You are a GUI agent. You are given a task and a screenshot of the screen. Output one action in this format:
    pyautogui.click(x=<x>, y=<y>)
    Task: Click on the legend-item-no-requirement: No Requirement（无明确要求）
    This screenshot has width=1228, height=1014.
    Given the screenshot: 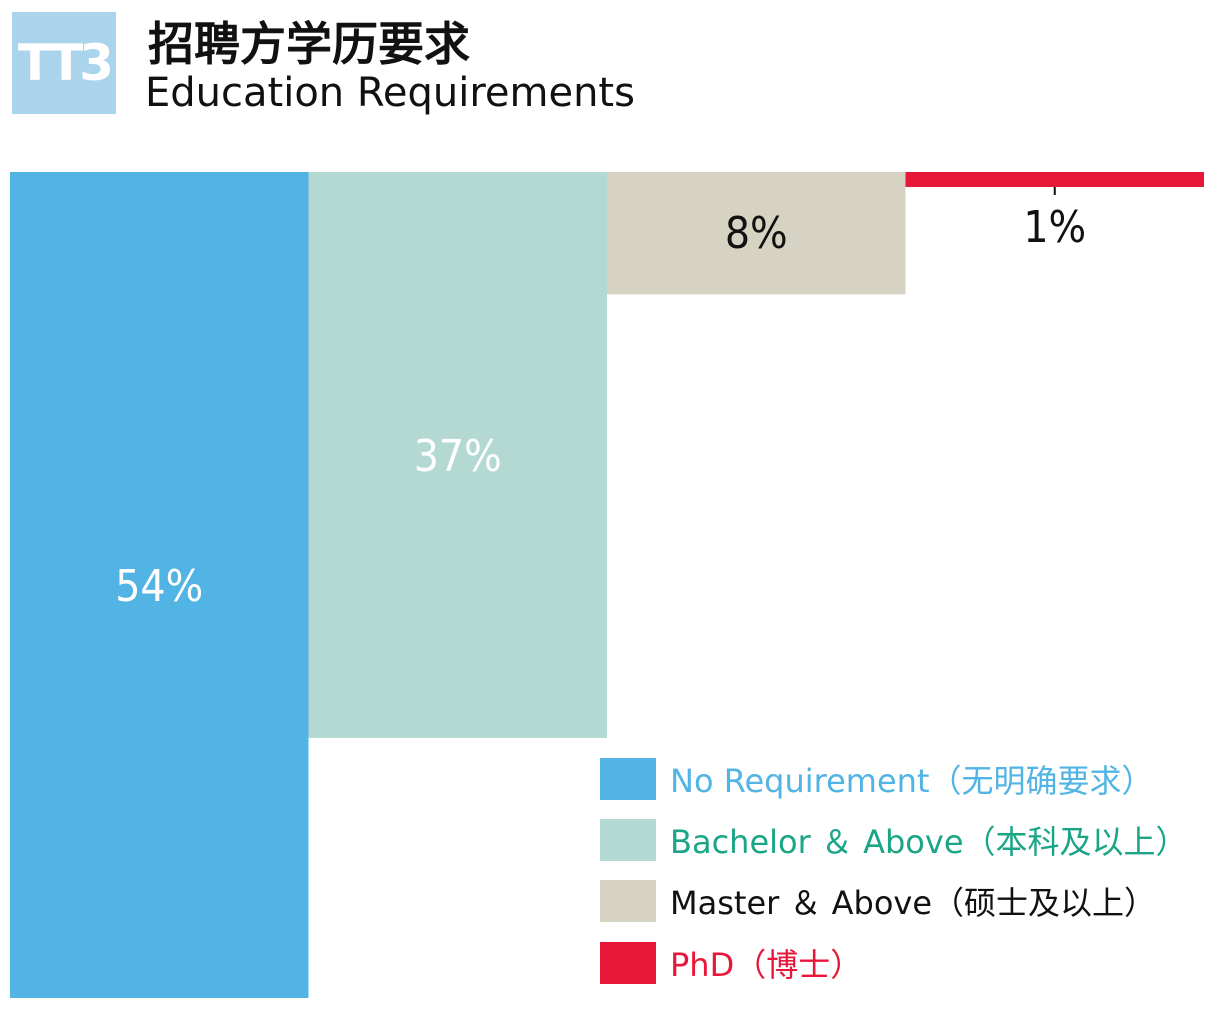 What is the action you would take?
    pyautogui.click(x=877, y=779)
    